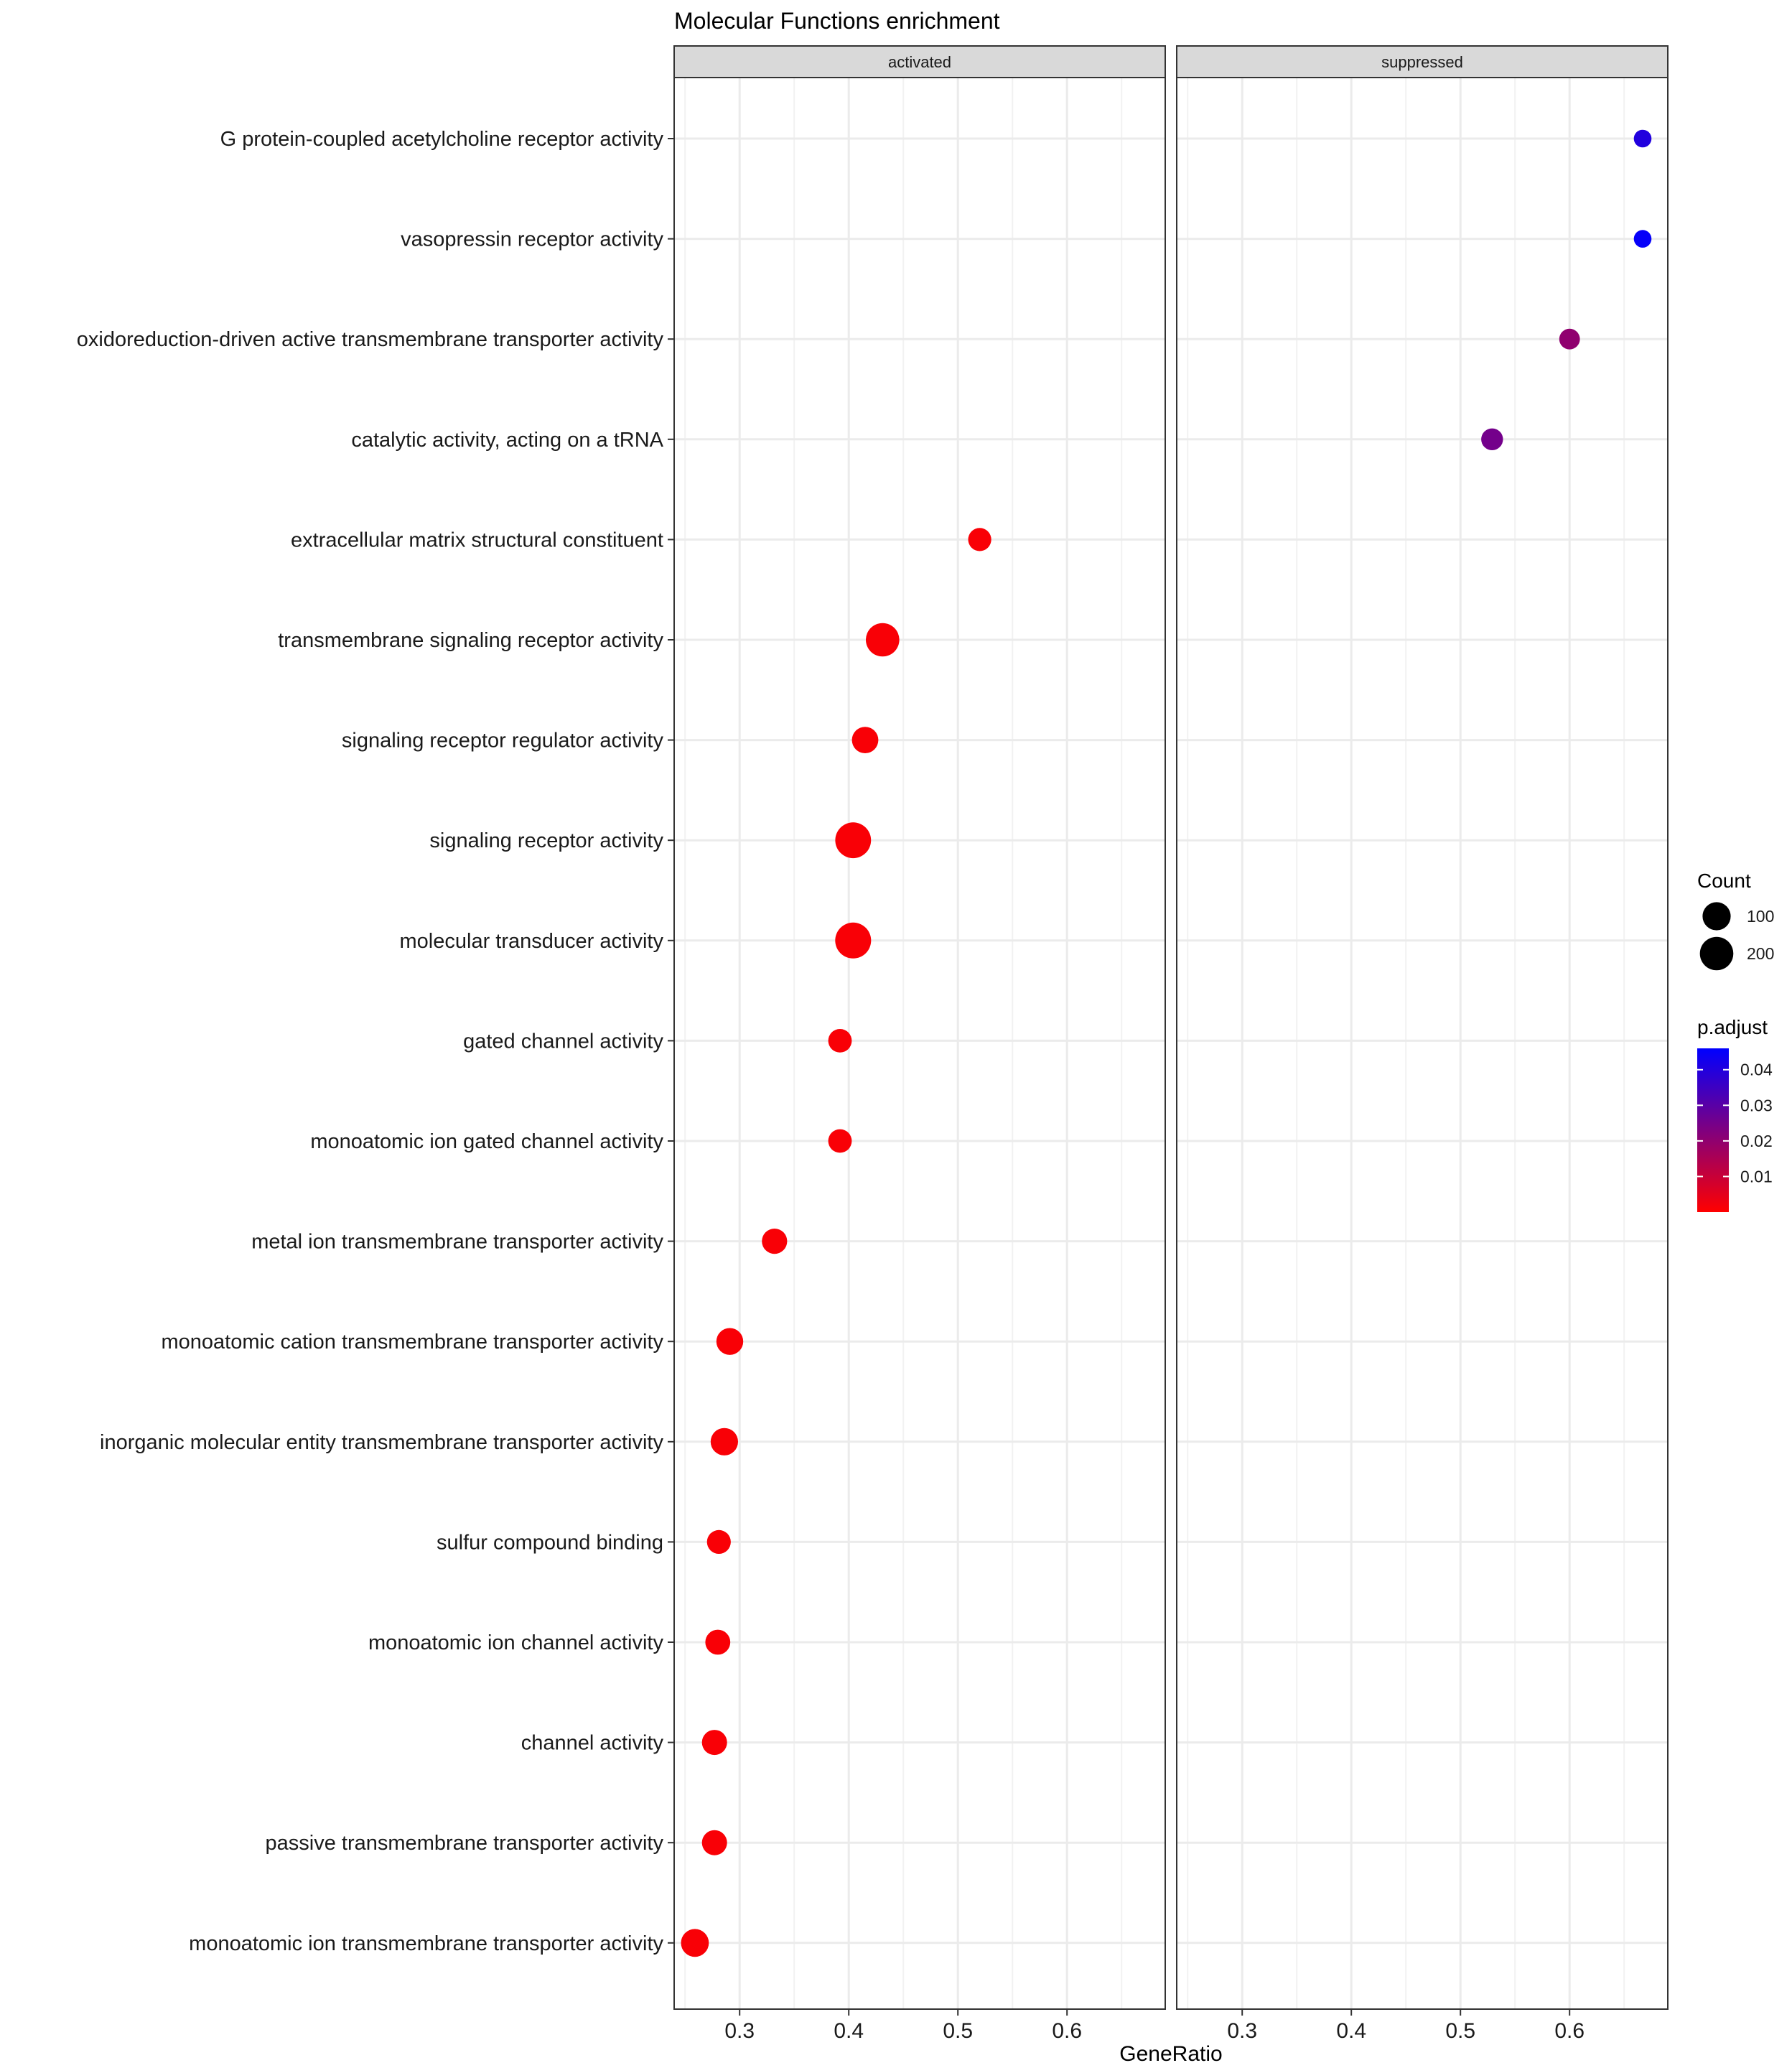 Image resolution: width=1792 pixels, height=2068 pixels. What do you see at coordinates (836, 1242) in the screenshot?
I see `dots-activated` at bounding box center [836, 1242].